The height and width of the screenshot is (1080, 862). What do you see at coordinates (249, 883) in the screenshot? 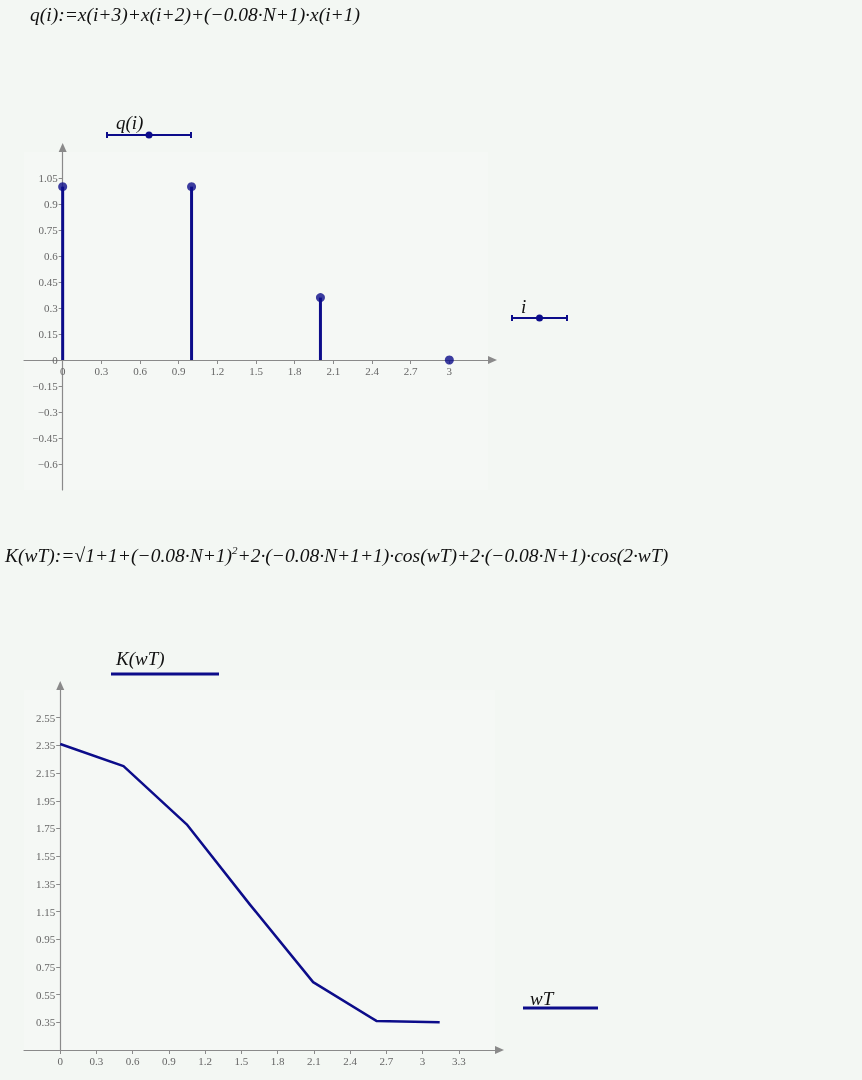
I see `line-series` at bounding box center [249, 883].